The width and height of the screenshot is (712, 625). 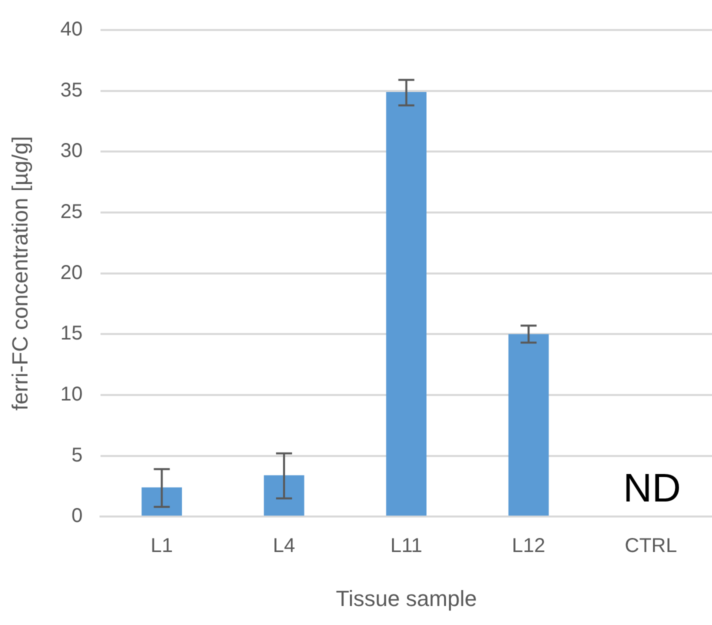 I want to click on y-tick-label: 5, so click(x=77, y=455).